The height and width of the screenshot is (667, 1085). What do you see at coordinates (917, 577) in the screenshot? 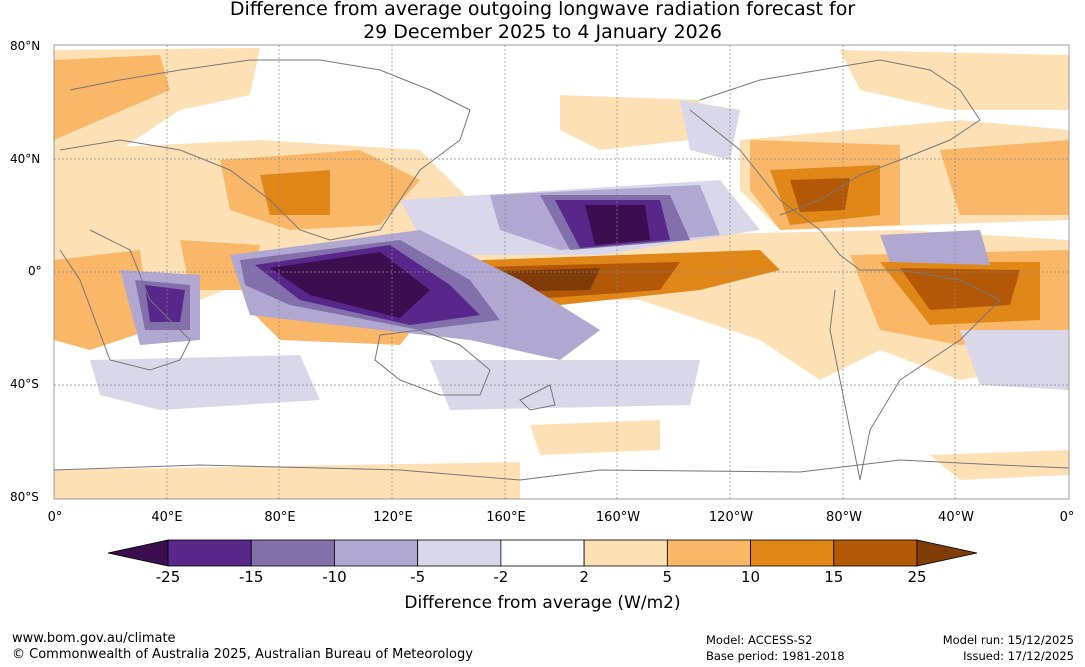
I see `legend-tick-label: 25` at bounding box center [917, 577].